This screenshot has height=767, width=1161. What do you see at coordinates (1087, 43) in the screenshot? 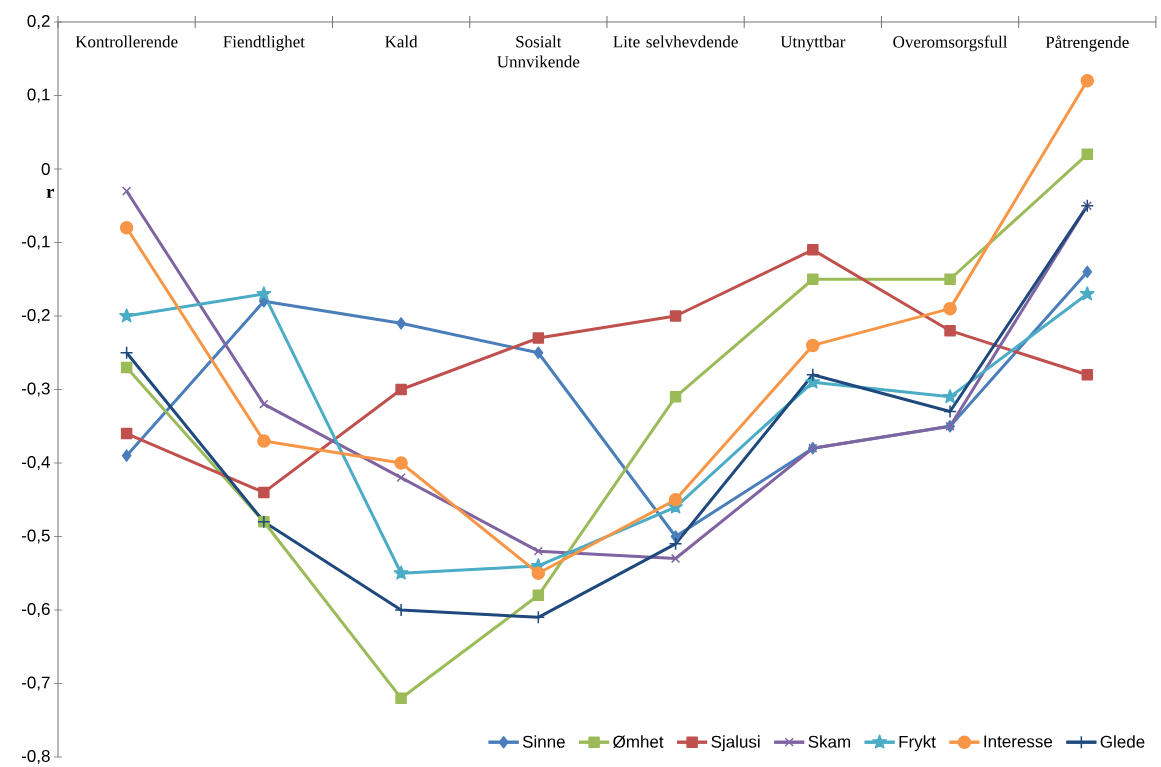
I see `x-tick-label: Påtrengende` at bounding box center [1087, 43].